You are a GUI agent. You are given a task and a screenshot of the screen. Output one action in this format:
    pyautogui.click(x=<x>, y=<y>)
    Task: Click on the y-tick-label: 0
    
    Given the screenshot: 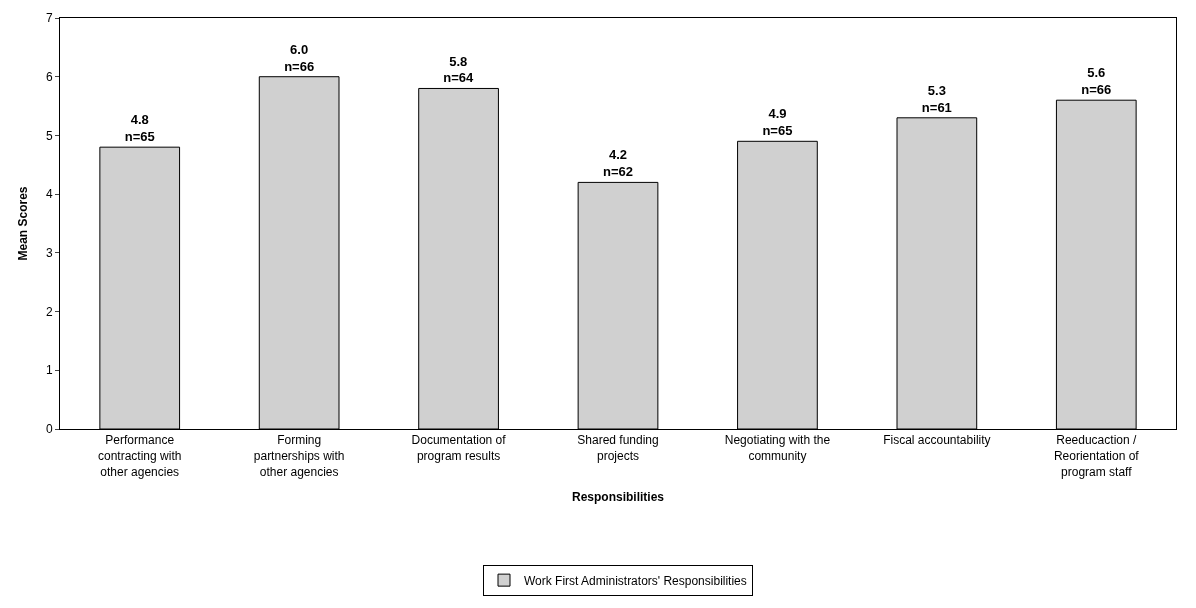 What is the action you would take?
    pyautogui.click(x=49, y=429)
    